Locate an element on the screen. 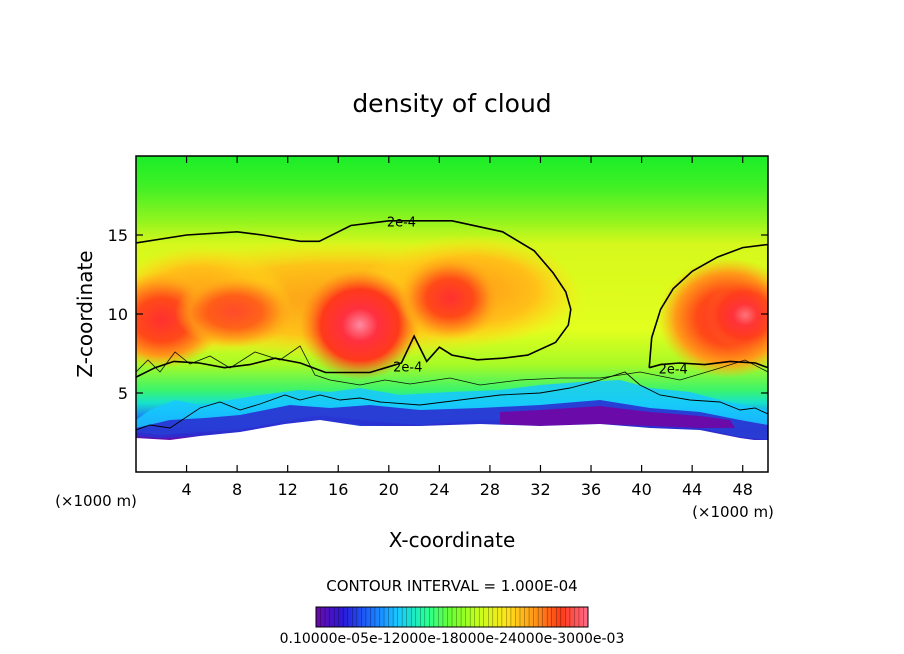 Image resolution: width=904 pixels, height=654 pixels. x-unit-right: (×1000 m) is located at coordinates (733, 512).